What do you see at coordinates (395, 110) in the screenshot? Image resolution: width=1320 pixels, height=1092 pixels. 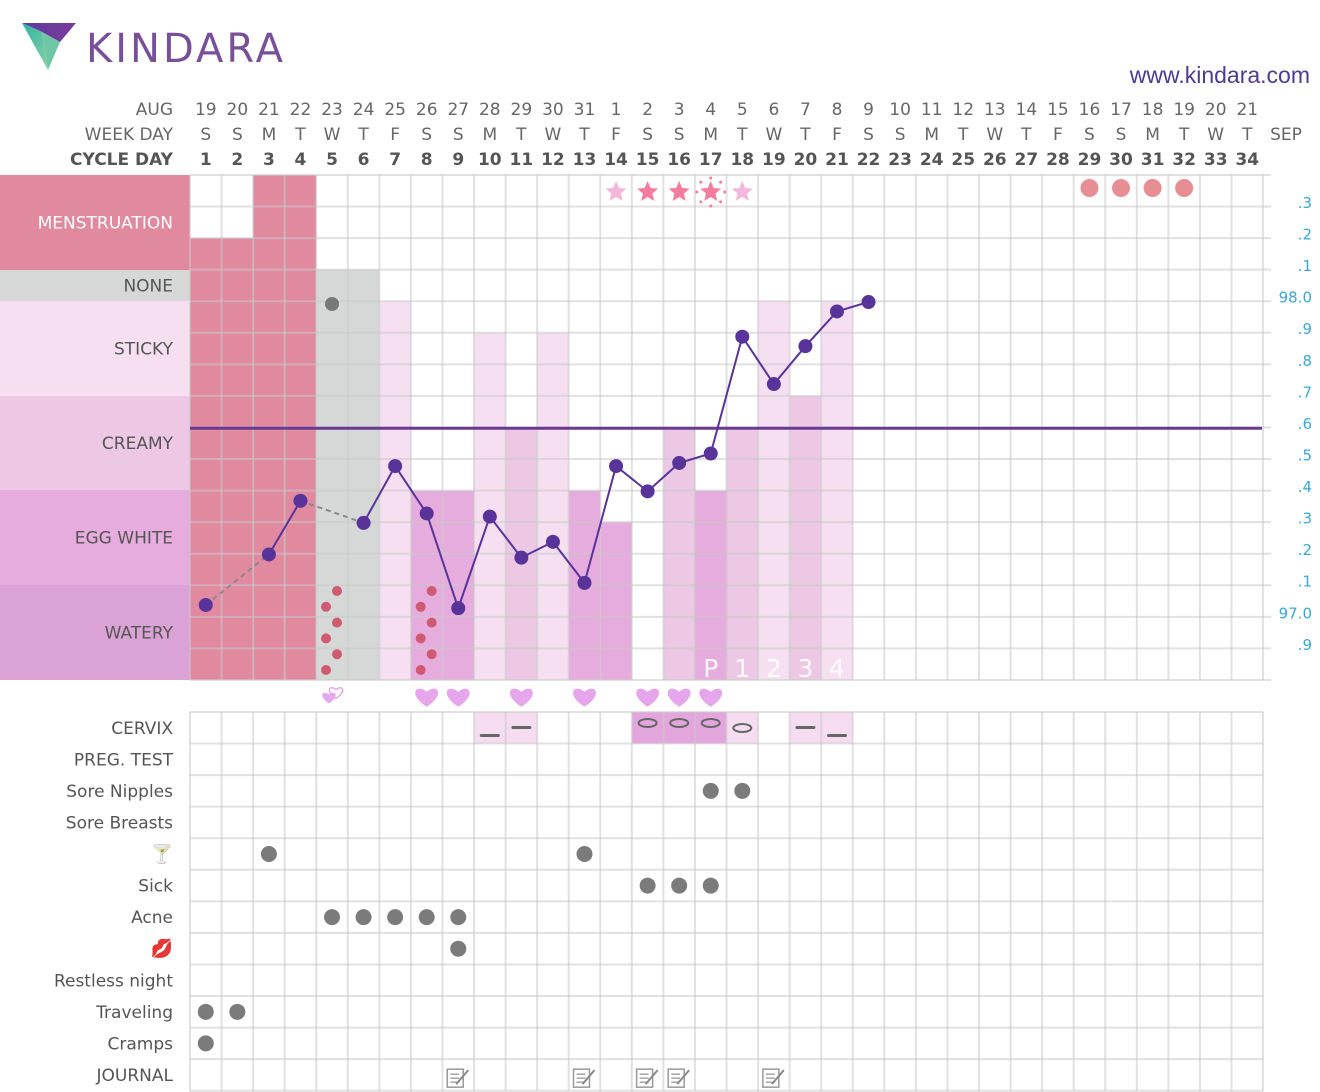 I see `date-label: 25` at bounding box center [395, 110].